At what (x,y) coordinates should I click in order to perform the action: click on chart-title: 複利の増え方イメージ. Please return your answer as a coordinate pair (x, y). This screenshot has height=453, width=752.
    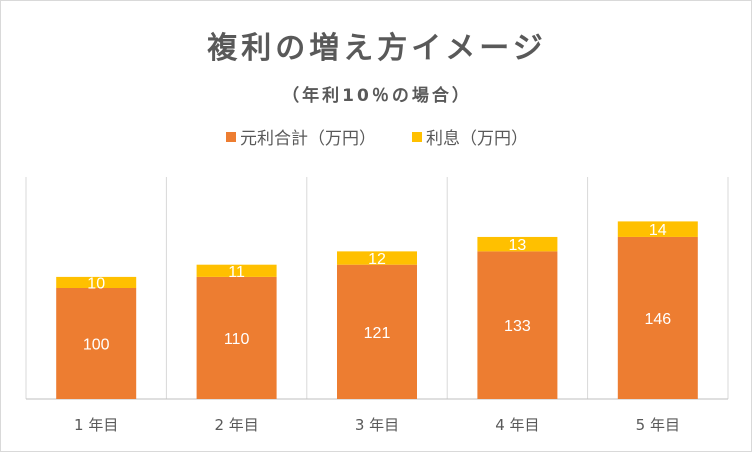
    Looking at the image, I should click on (377, 48).